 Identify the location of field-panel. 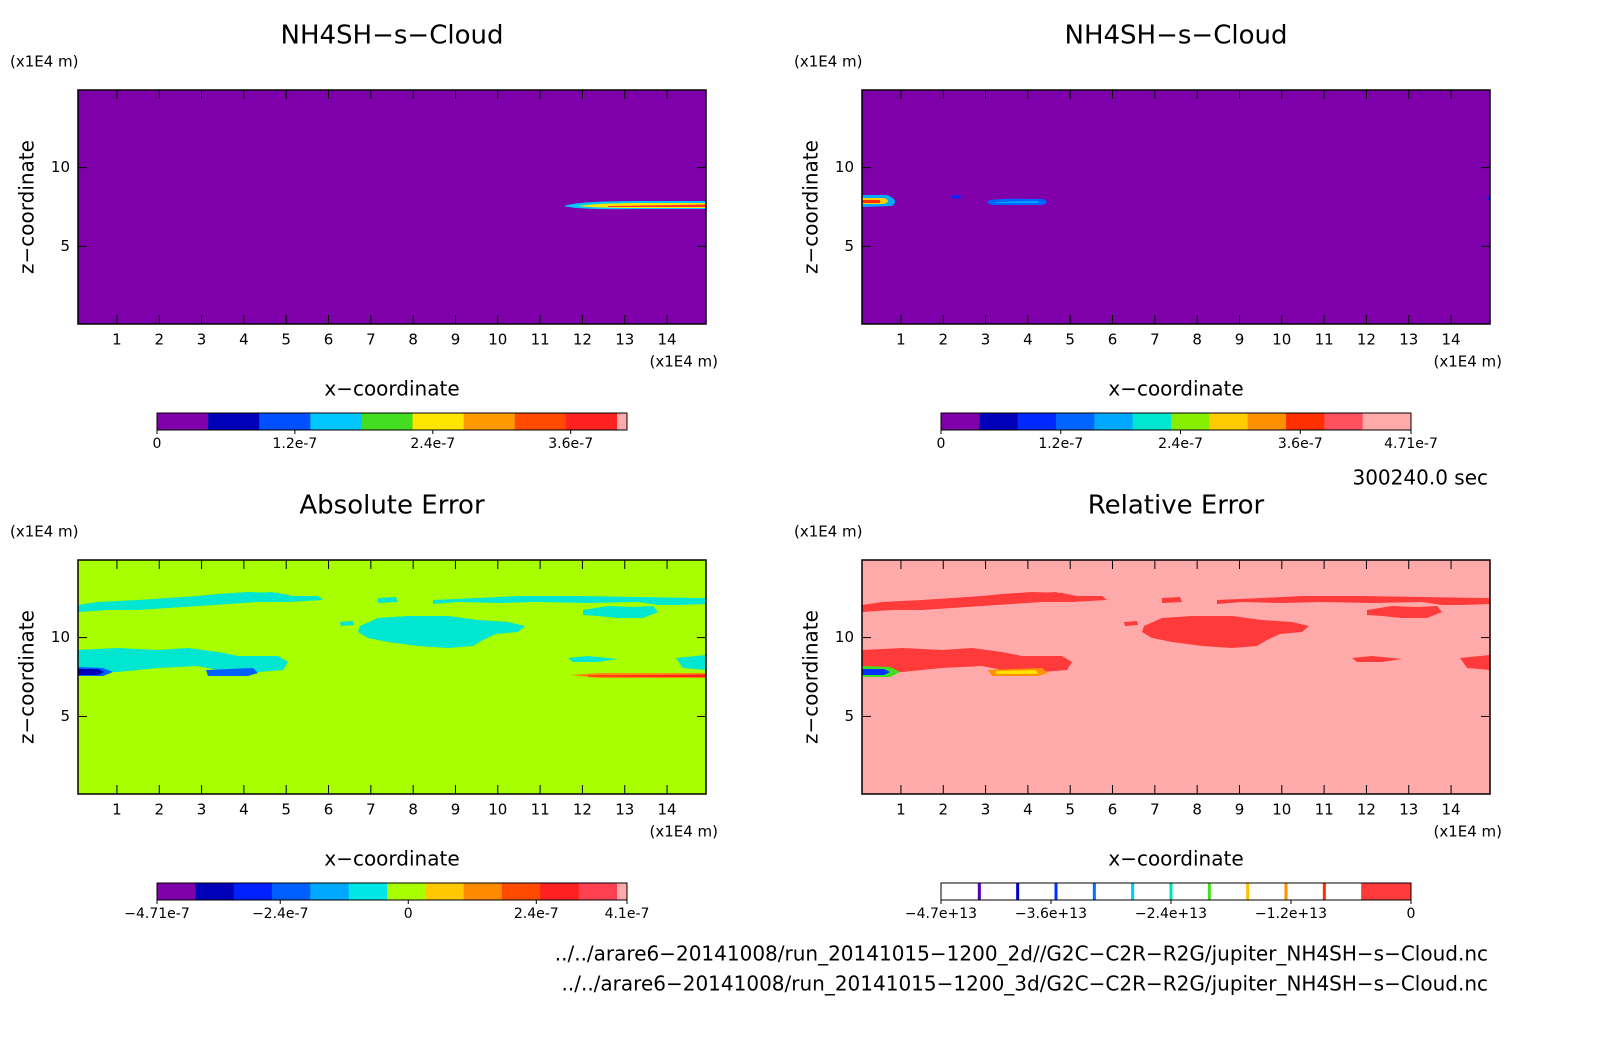
(1176, 207).